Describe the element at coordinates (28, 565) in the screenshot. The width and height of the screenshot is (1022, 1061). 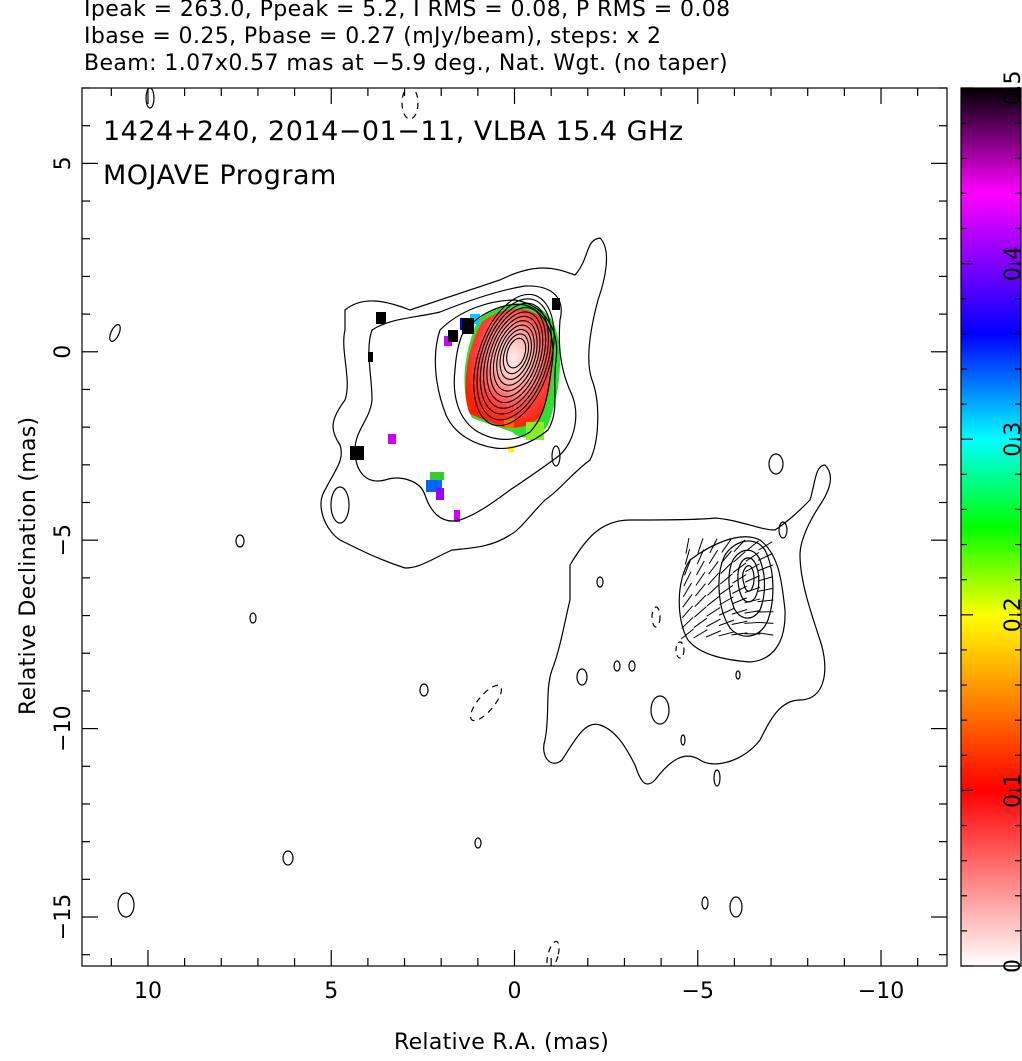
I see `y-axis-label: Relative Declination (mas)` at that location.